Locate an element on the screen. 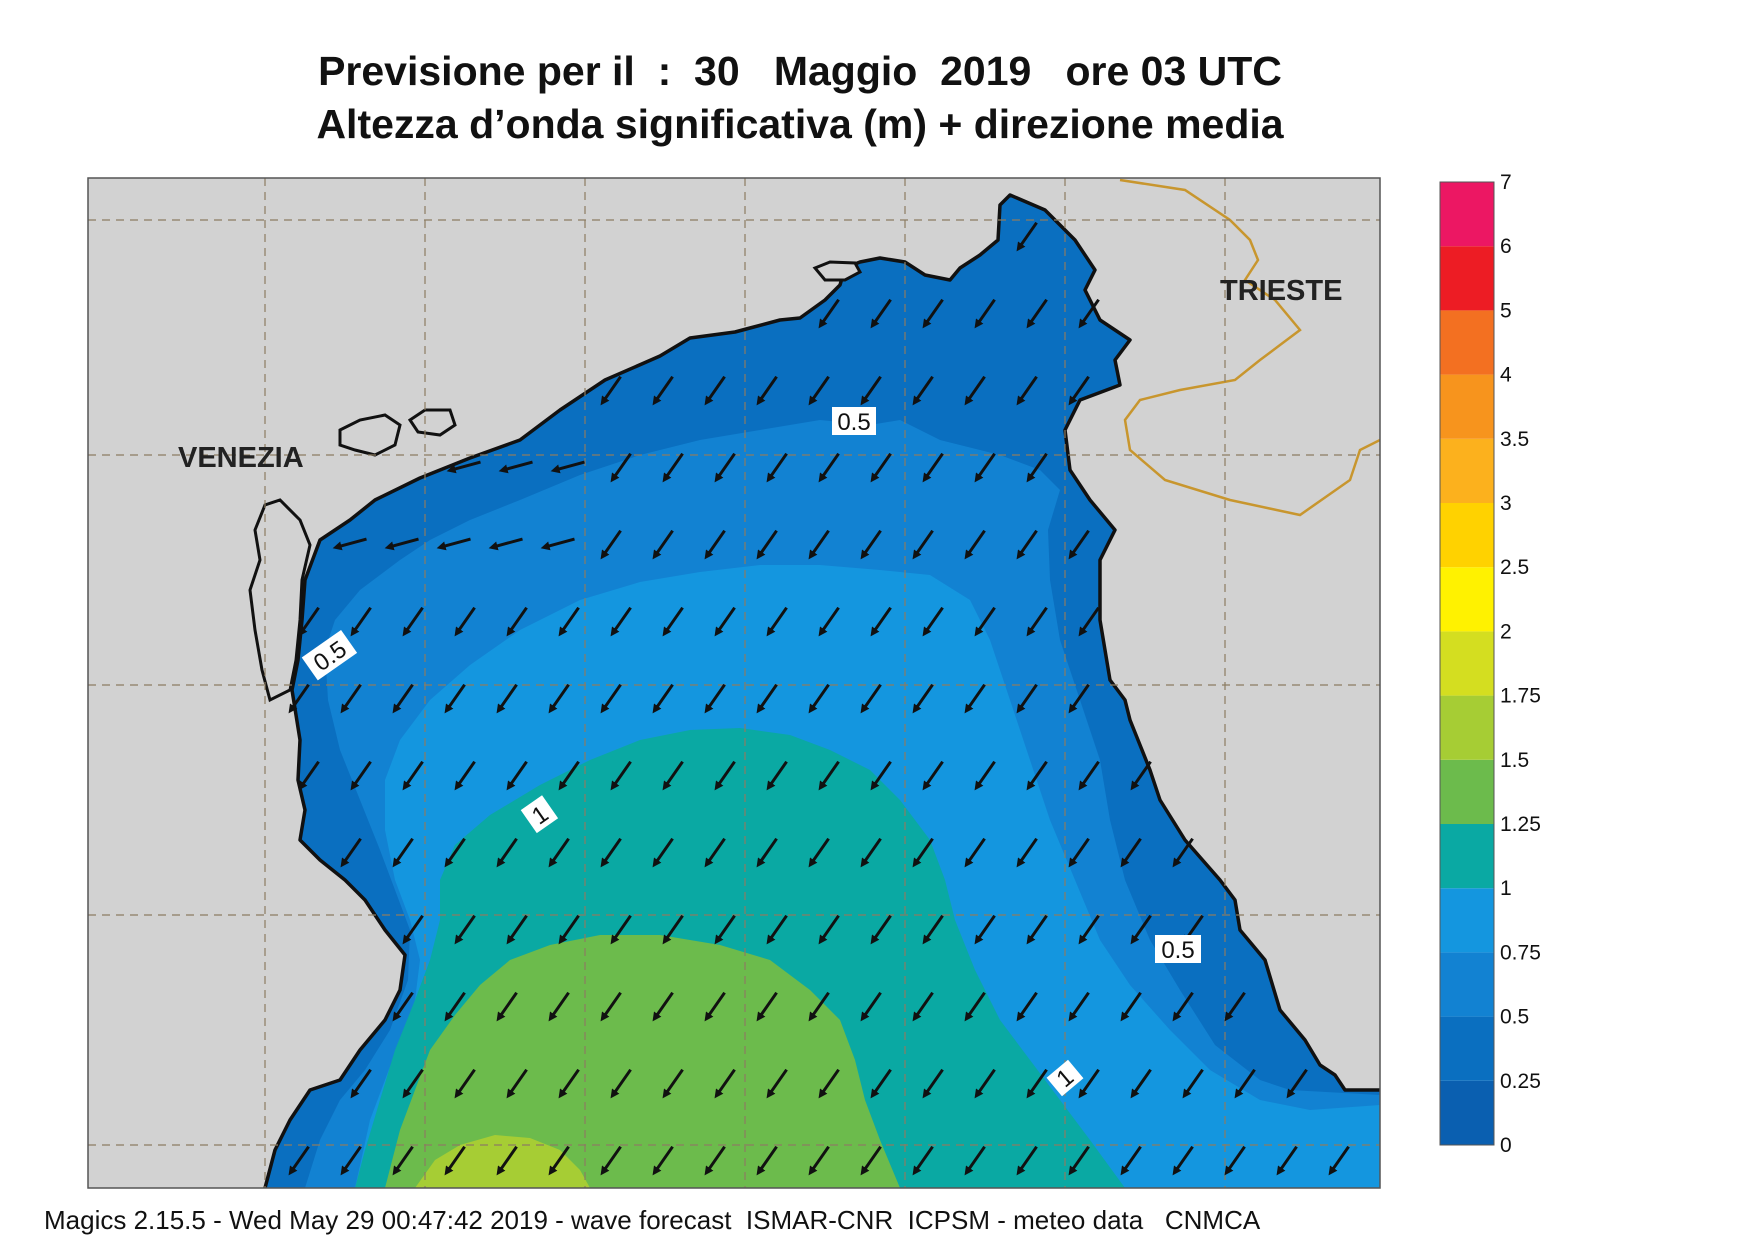  legend-frame is located at coordinates (1467, 663).